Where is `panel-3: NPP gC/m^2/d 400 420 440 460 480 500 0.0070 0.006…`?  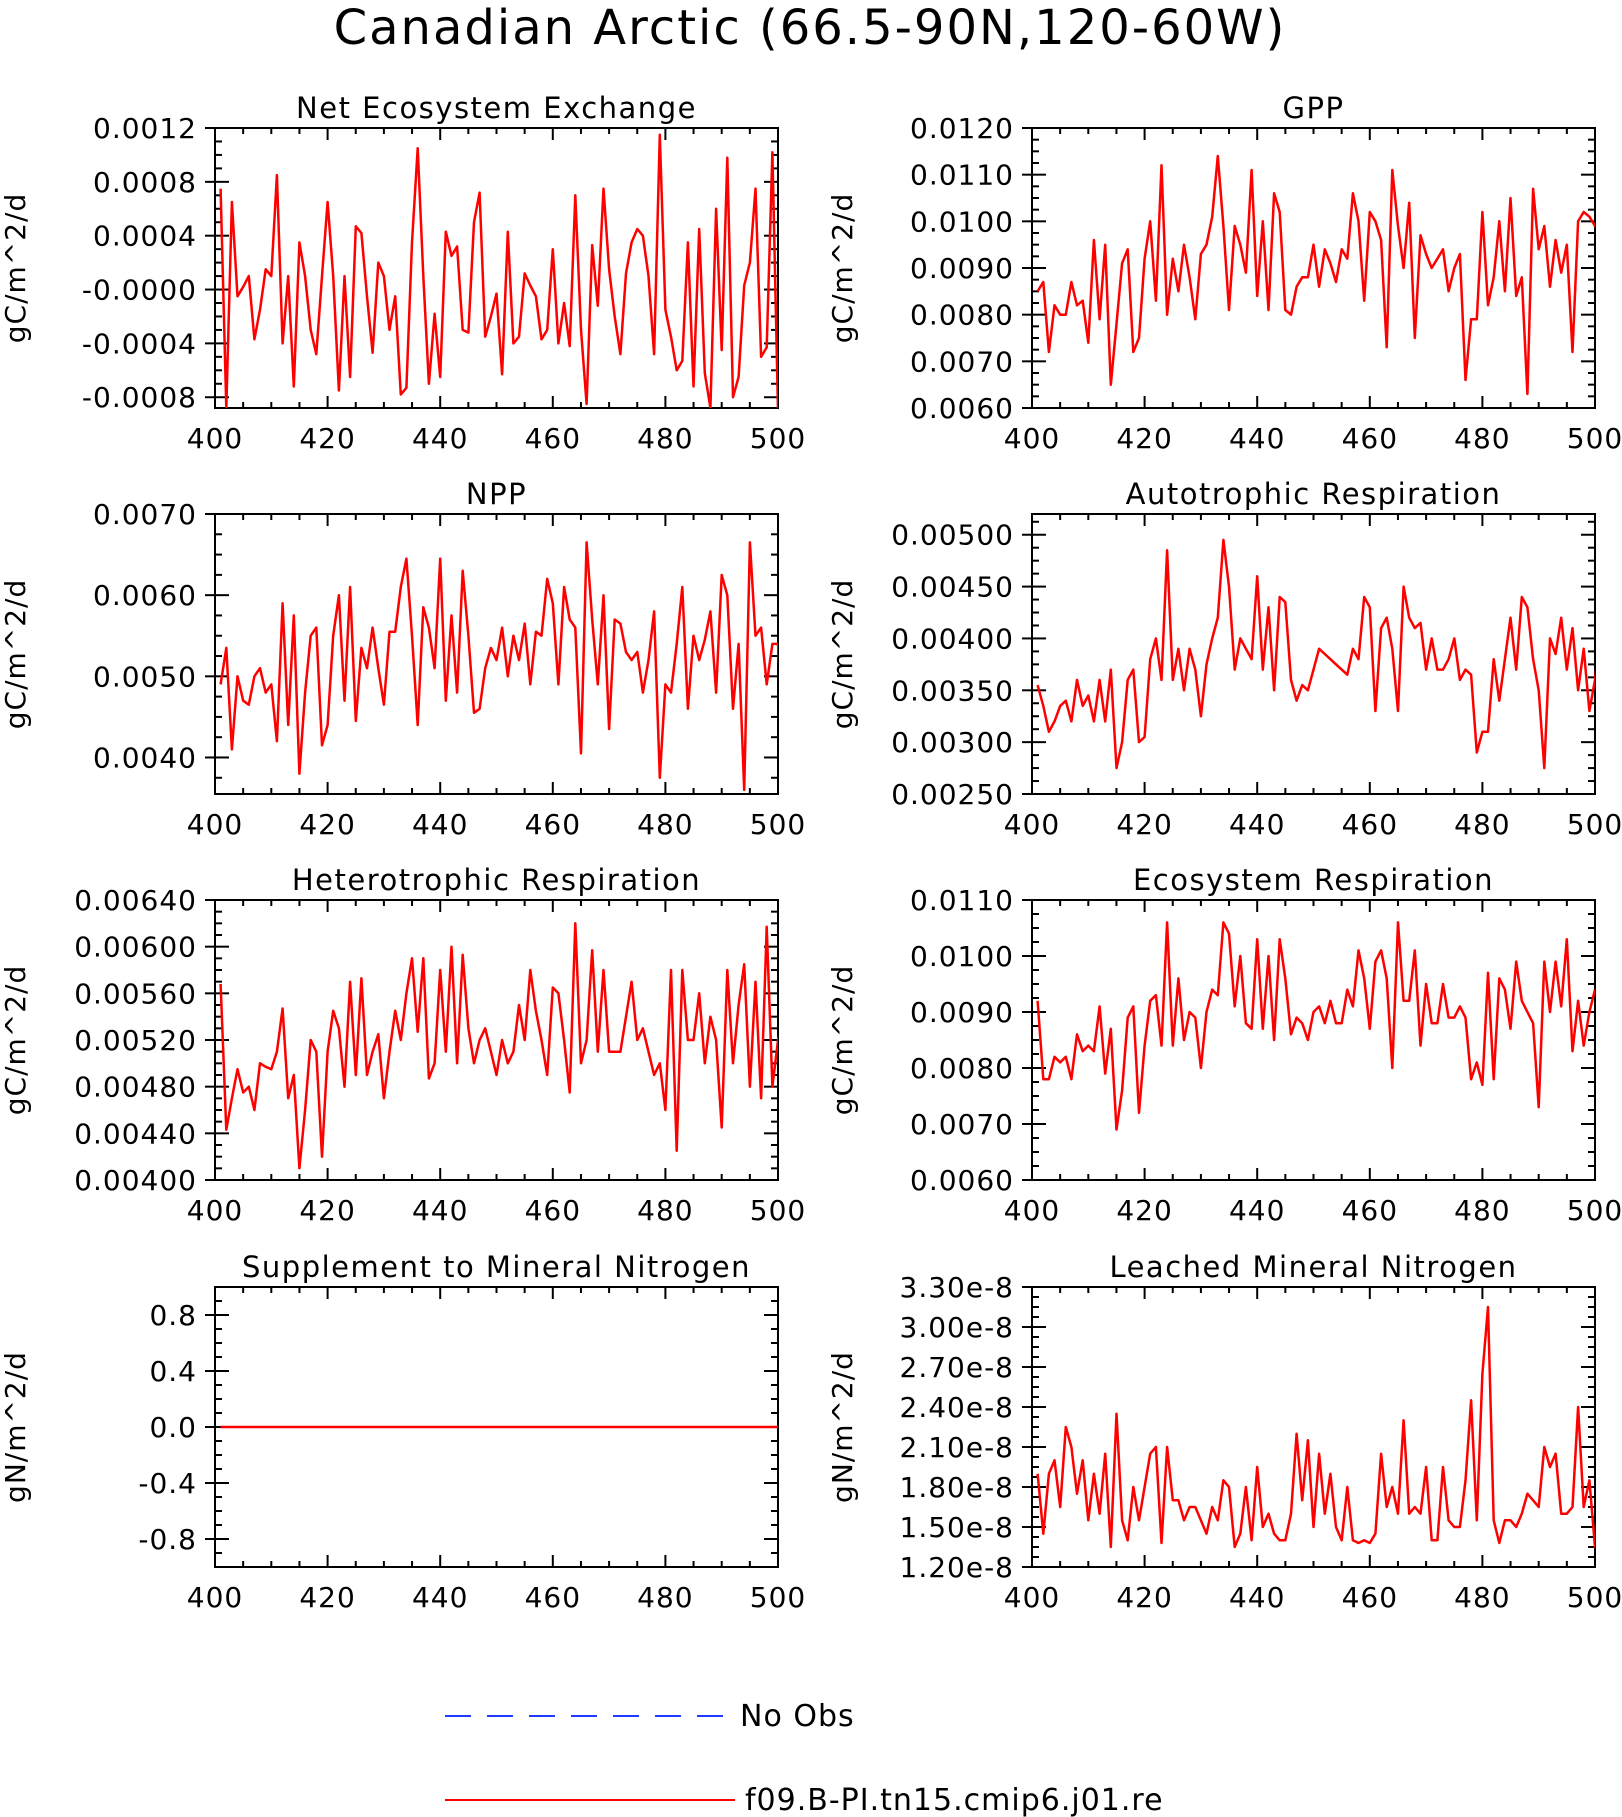 panel-3: NPP gC/m^2/d 400 420 440 460 480 500 0.0070 0.006… is located at coordinates (402, 659).